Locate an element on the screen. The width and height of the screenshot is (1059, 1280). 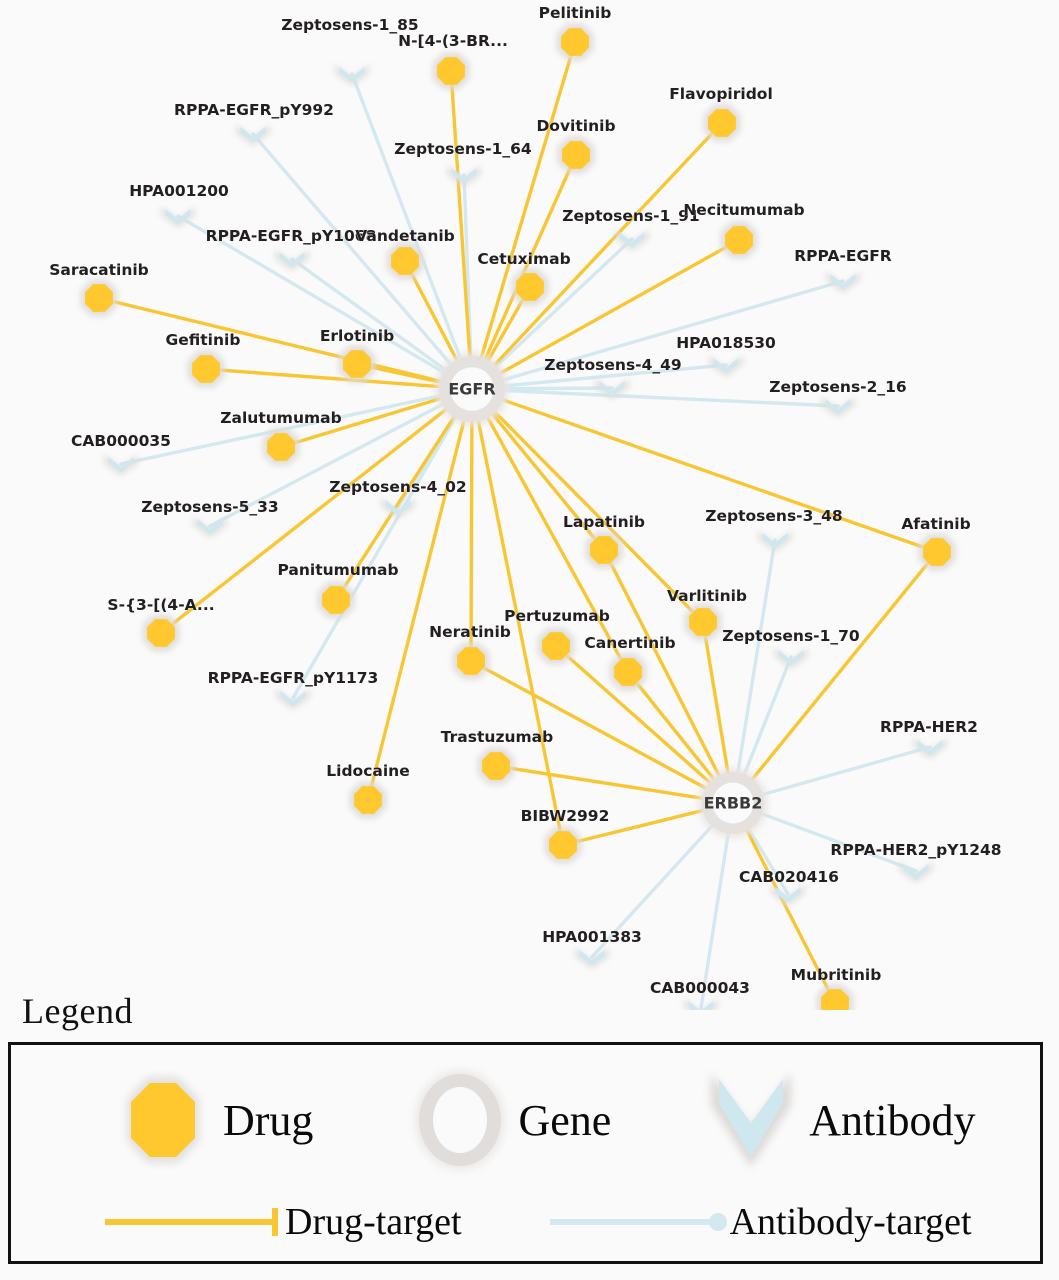
drug-node-label: Trastuzumab is located at coordinates (497, 737).